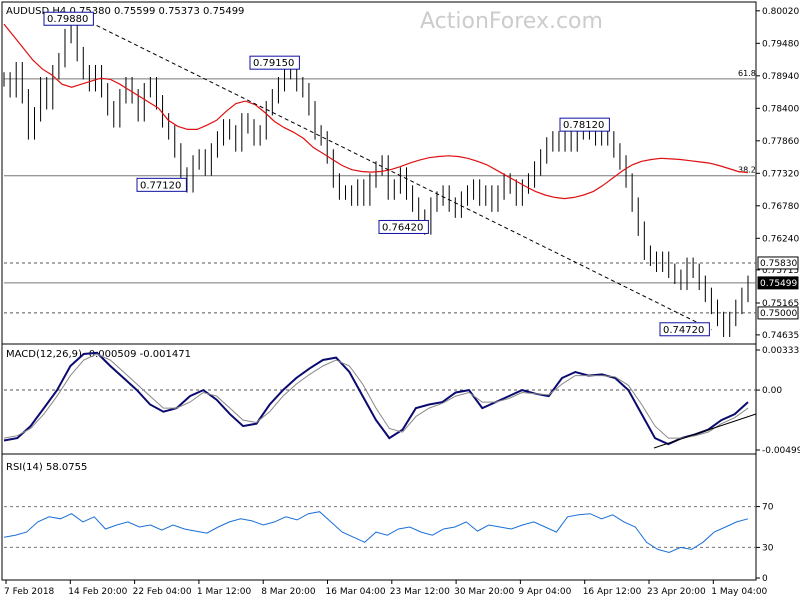  I want to click on price-annotation-label: 0.76420, so click(402, 227).